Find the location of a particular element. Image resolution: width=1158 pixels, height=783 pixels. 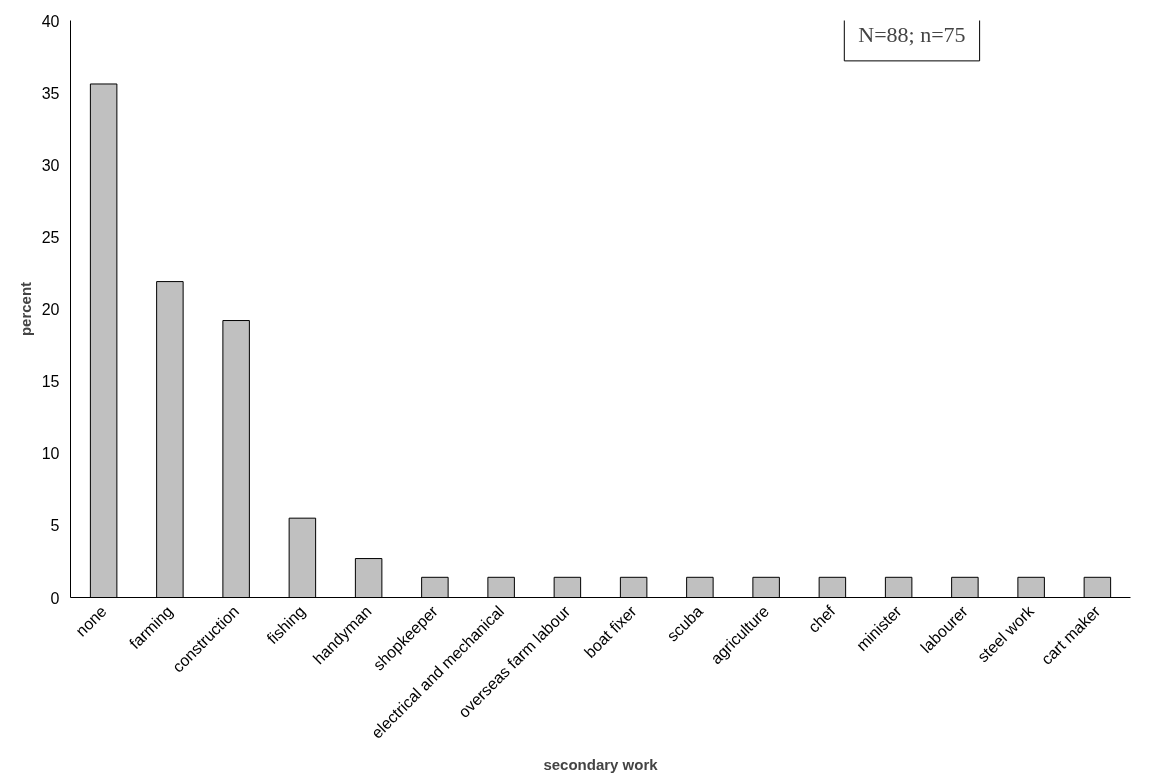

x-tick-label: boat fixer is located at coordinates (611, 632).